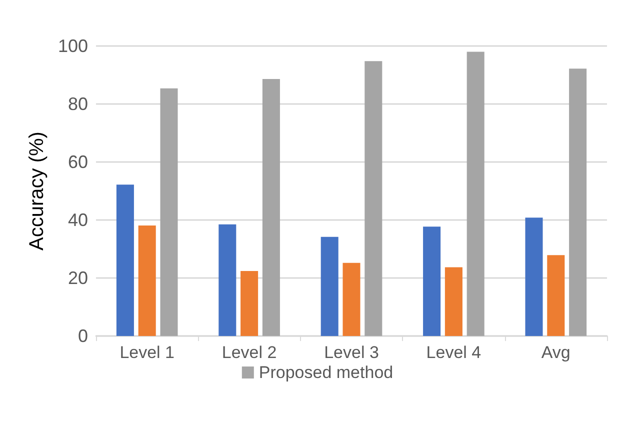  Describe the element at coordinates (454, 352) in the screenshot. I see `x-tick-label: Level 4` at that location.